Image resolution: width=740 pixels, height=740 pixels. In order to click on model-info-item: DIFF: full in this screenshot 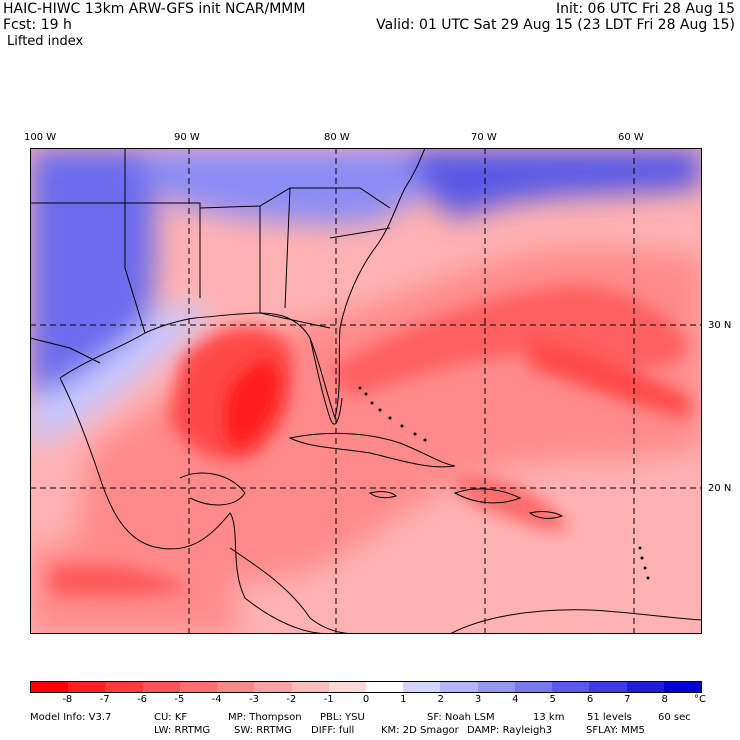, I will do `click(333, 730)`.